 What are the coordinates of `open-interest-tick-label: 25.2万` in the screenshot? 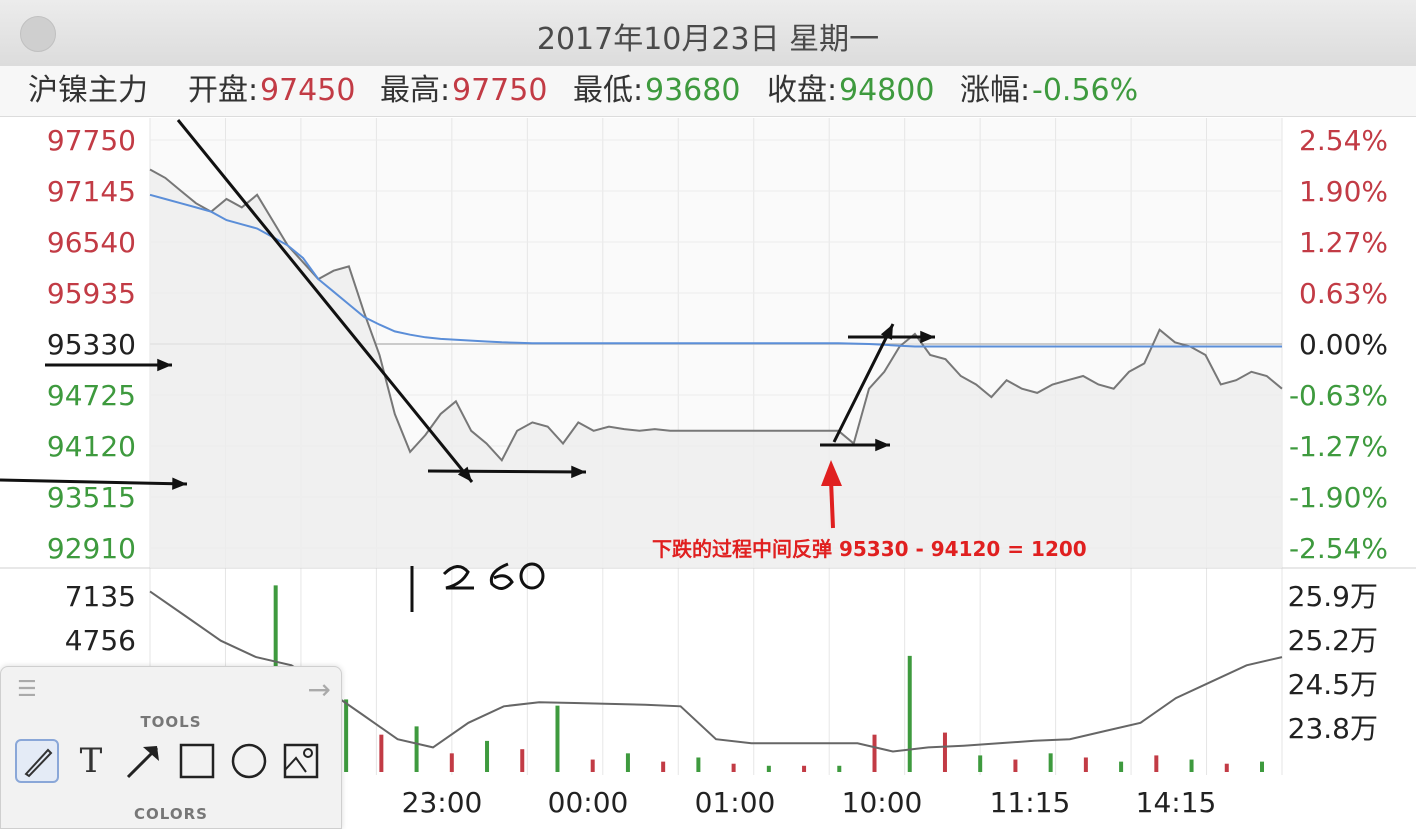 It's located at (1333, 640).